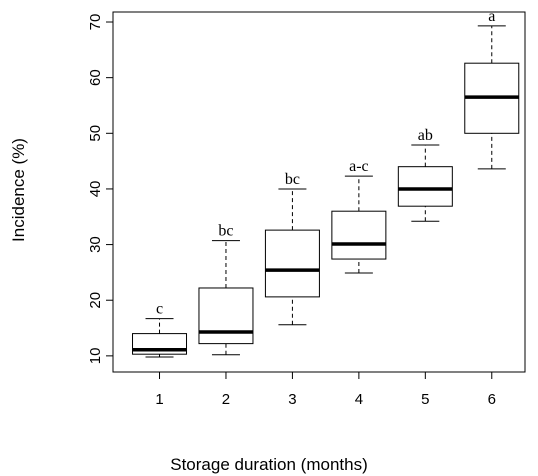 This screenshot has width=538, height=476. I want to click on x-axis-label: Storage duration (months), so click(269, 464).